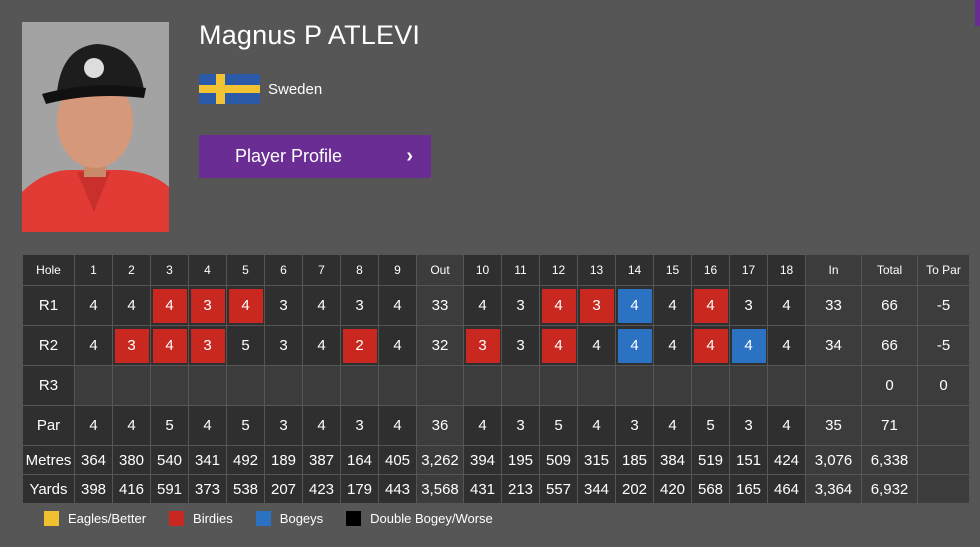  Describe the element at coordinates (440, 460) in the screenshot. I see `score-cell: 3,262` at that location.